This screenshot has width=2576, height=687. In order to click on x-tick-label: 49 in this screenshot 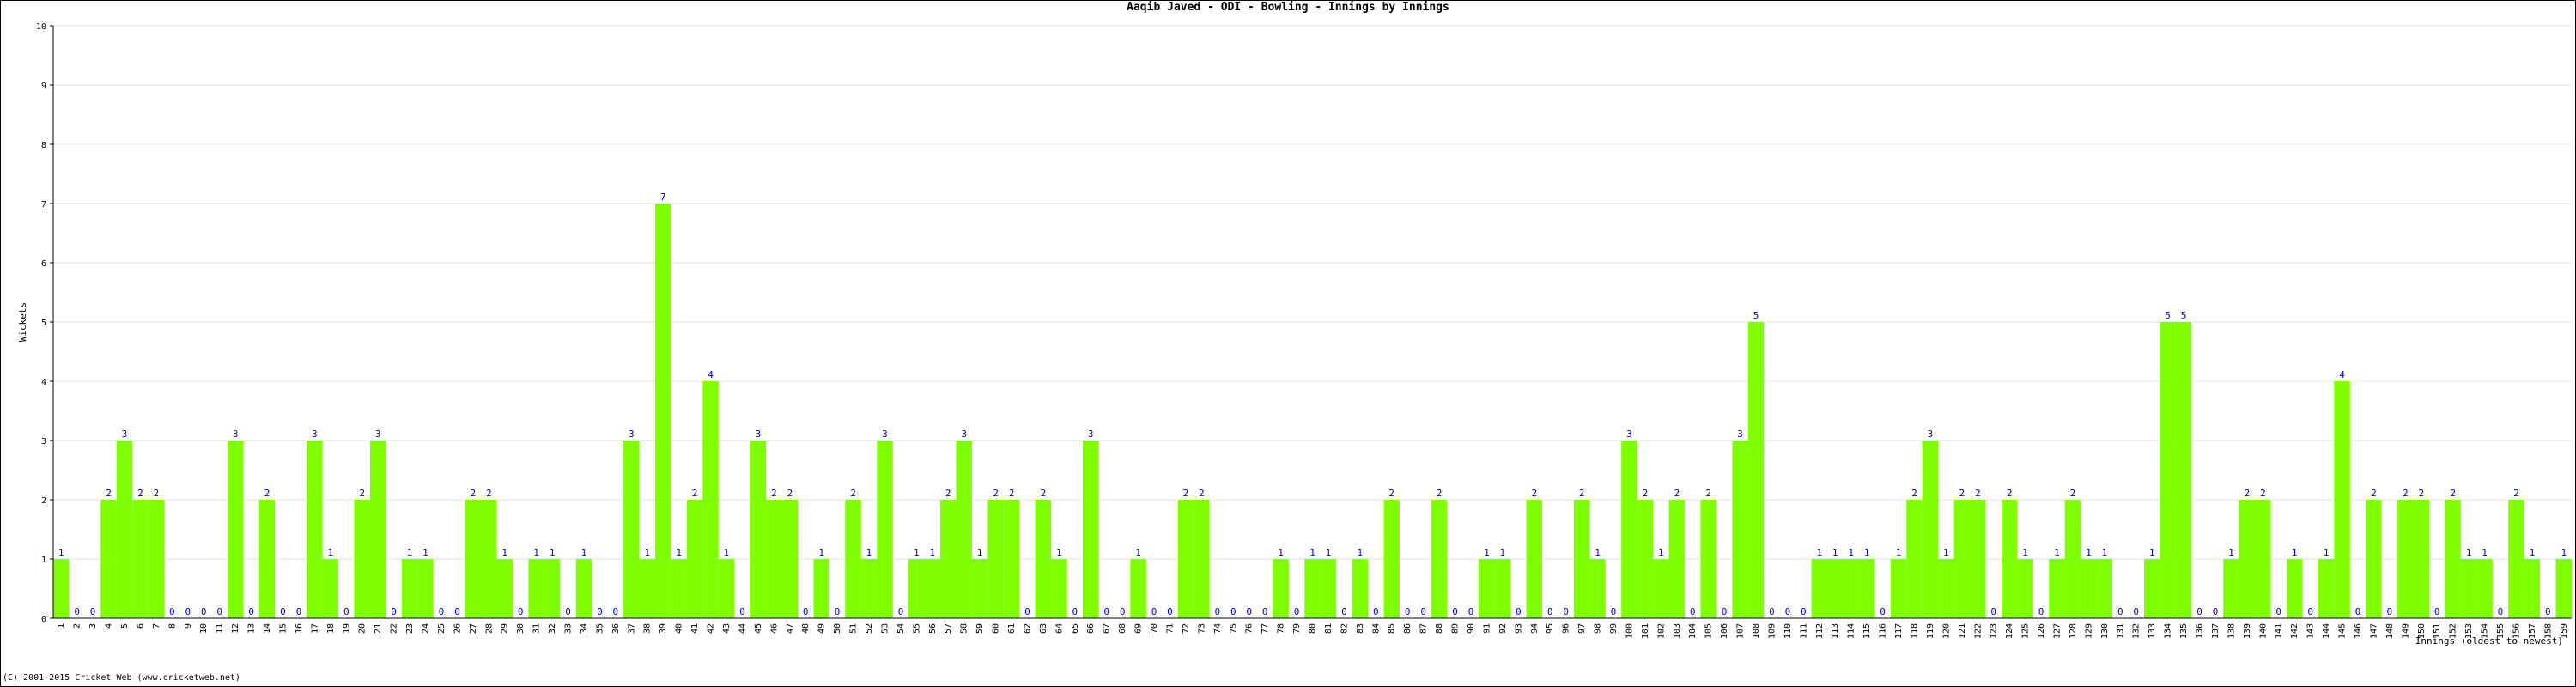, I will do `click(822, 628)`.